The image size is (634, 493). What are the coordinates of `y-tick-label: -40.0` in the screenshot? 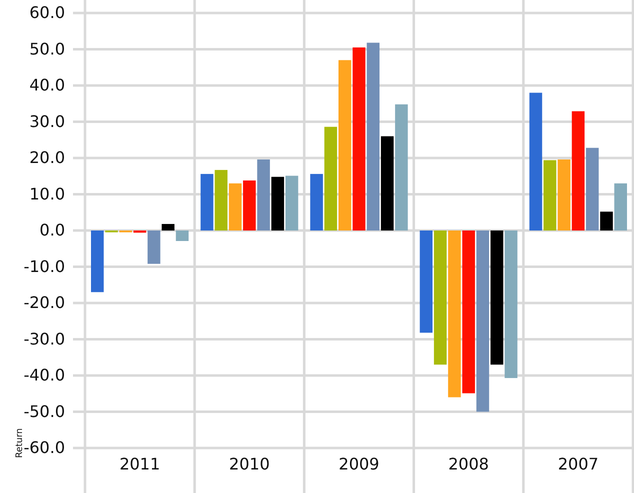 It's located at (44, 375).